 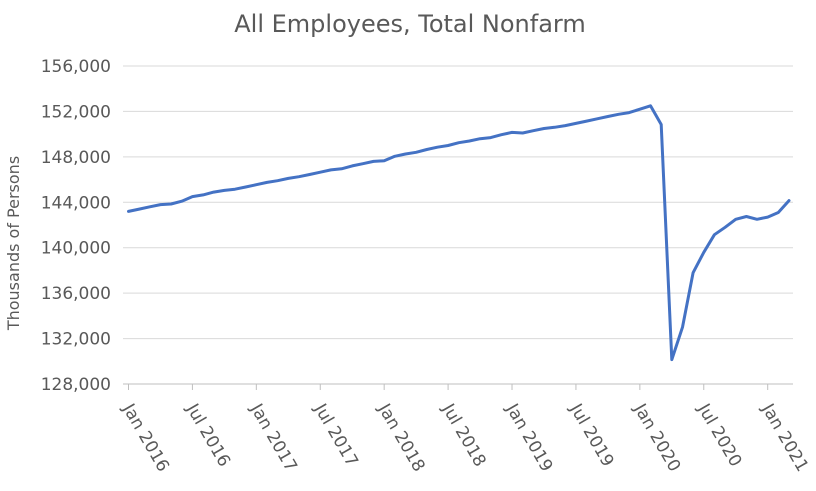 What do you see at coordinates (784, 438) in the screenshot?
I see `x-tick-label: Jan 2021` at bounding box center [784, 438].